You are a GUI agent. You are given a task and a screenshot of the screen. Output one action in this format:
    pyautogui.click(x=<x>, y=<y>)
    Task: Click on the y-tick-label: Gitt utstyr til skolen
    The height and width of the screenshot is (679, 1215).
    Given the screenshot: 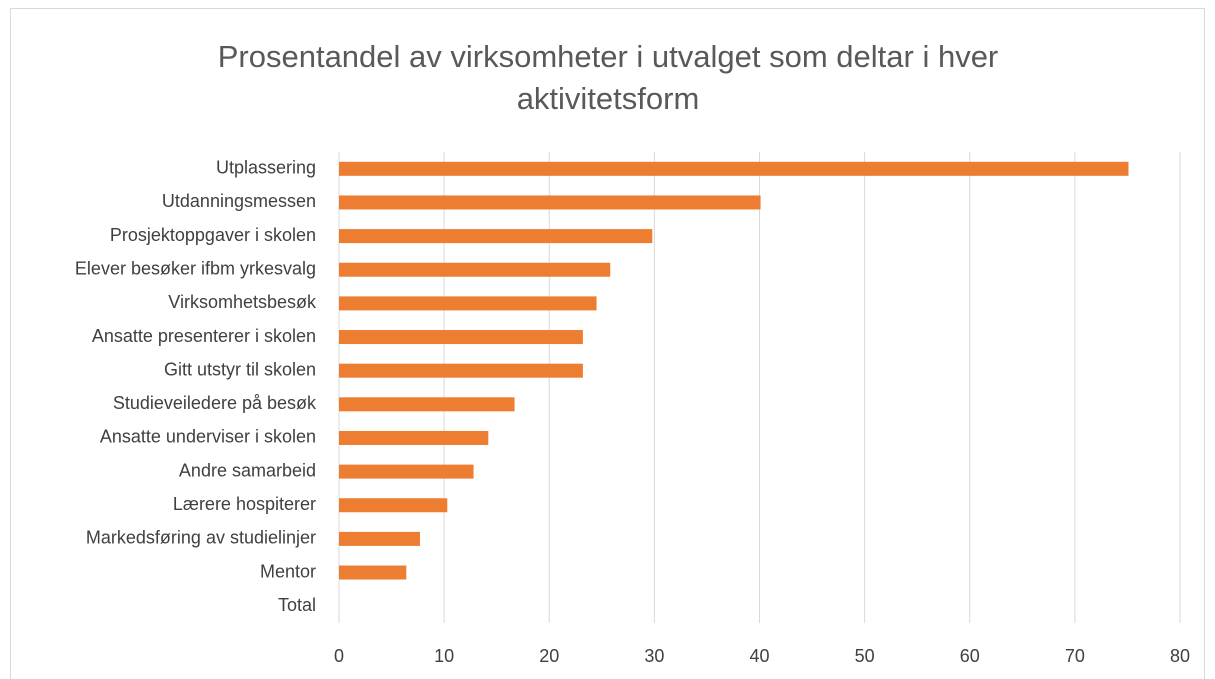 What is the action you would take?
    pyautogui.click(x=240, y=369)
    